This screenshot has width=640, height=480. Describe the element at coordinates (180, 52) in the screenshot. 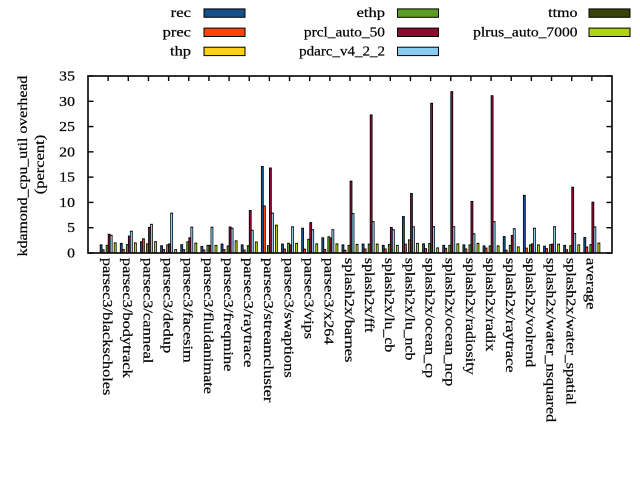

I see `svg-text: thp` at that location.